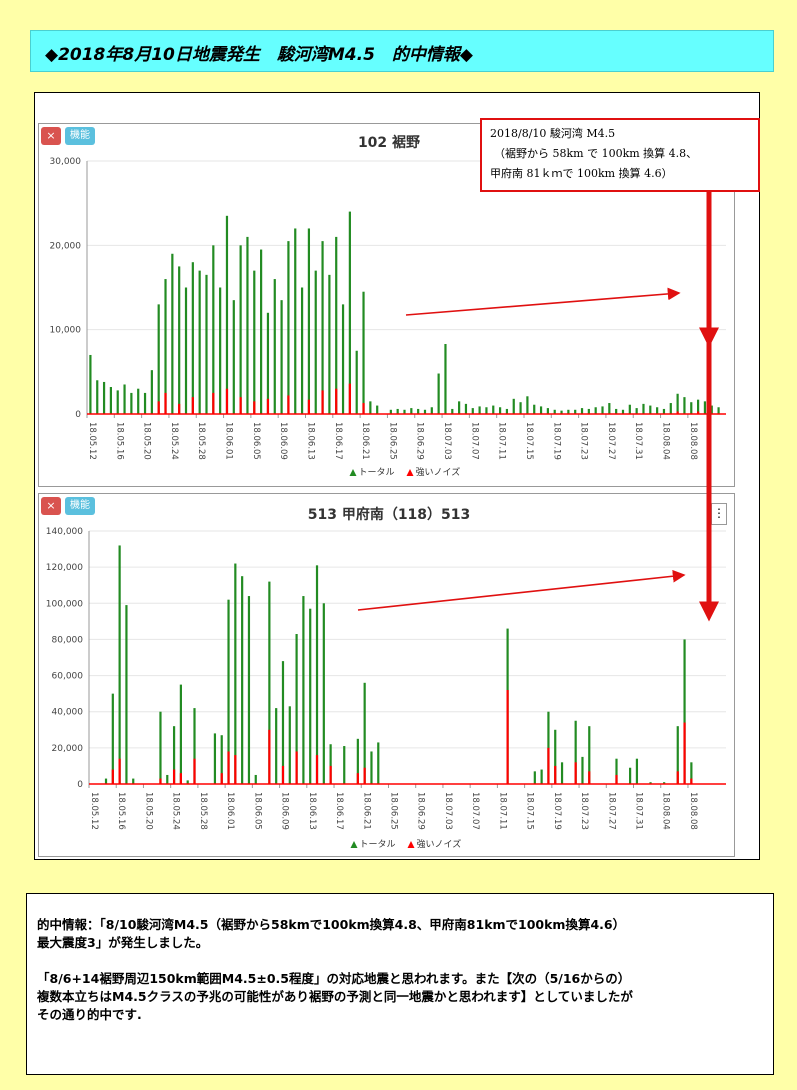 The image size is (797, 1090). What do you see at coordinates (66, 162) in the screenshot?
I see `y-tick-label: 30,000` at bounding box center [66, 162].